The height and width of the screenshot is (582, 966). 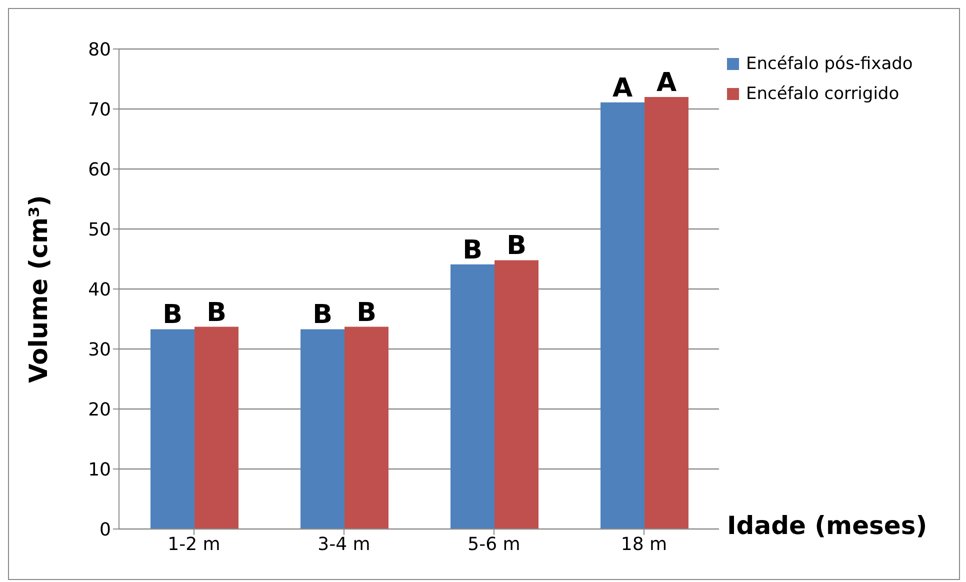 I want to click on x-tick-label: 3-4 m, so click(x=344, y=544).